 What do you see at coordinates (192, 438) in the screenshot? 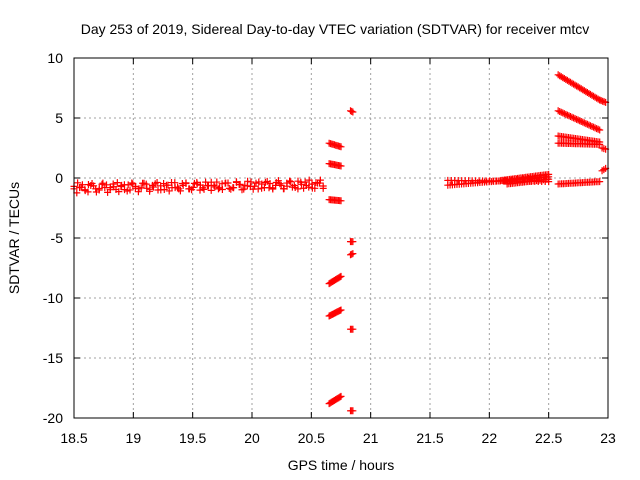
I see `x-tick-label: 19.5` at bounding box center [192, 438].